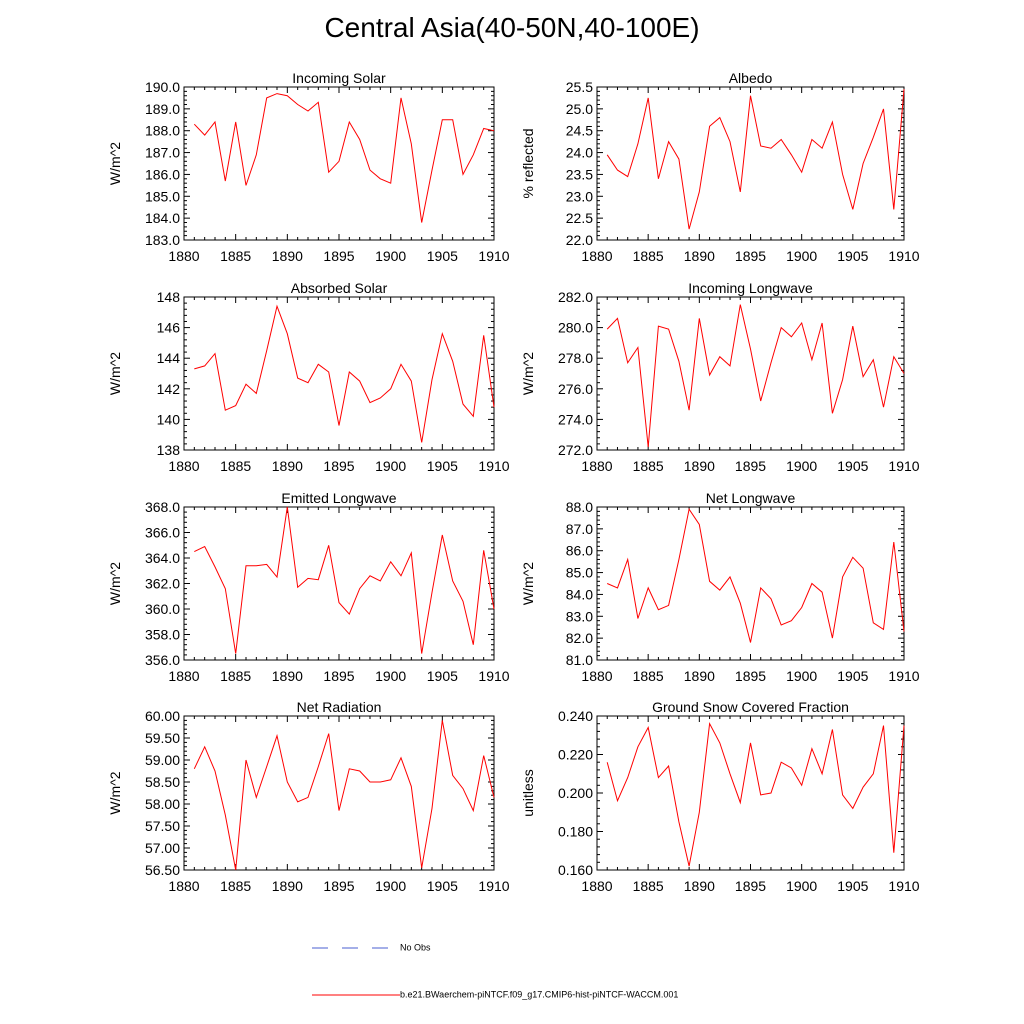 Image resolution: width=1024 pixels, height=1024 pixels. Describe the element at coordinates (579, 638) in the screenshot. I see `y-tick-label: 82.0` at that location.